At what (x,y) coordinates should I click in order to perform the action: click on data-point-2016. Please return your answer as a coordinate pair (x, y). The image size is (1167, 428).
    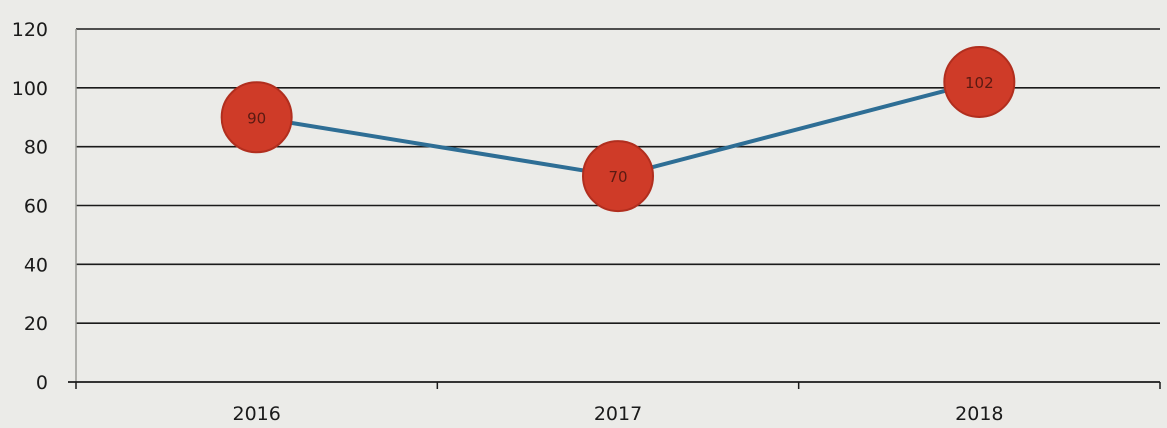
    Looking at the image, I should click on (256, 117).